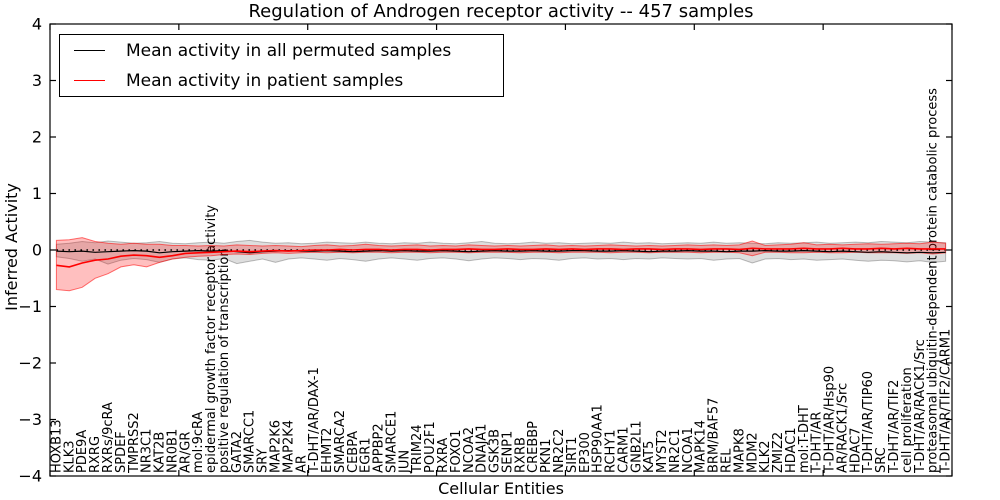  What do you see at coordinates (842, 428) in the screenshot?
I see `category-label: AR/RACK1/Src` at bounding box center [842, 428].